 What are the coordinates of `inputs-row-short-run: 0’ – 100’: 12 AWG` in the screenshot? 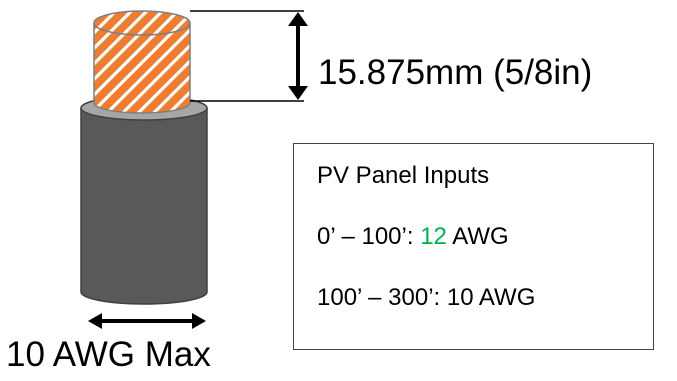 It's located at (485, 237).